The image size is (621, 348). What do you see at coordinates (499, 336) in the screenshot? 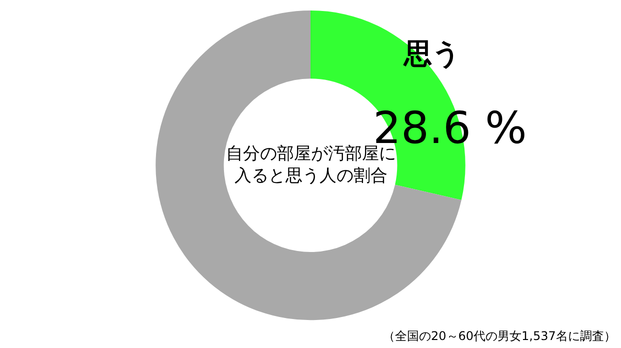
I see `text: （全国の20～60代の男女1,537名に調査）` at bounding box center [499, 336].